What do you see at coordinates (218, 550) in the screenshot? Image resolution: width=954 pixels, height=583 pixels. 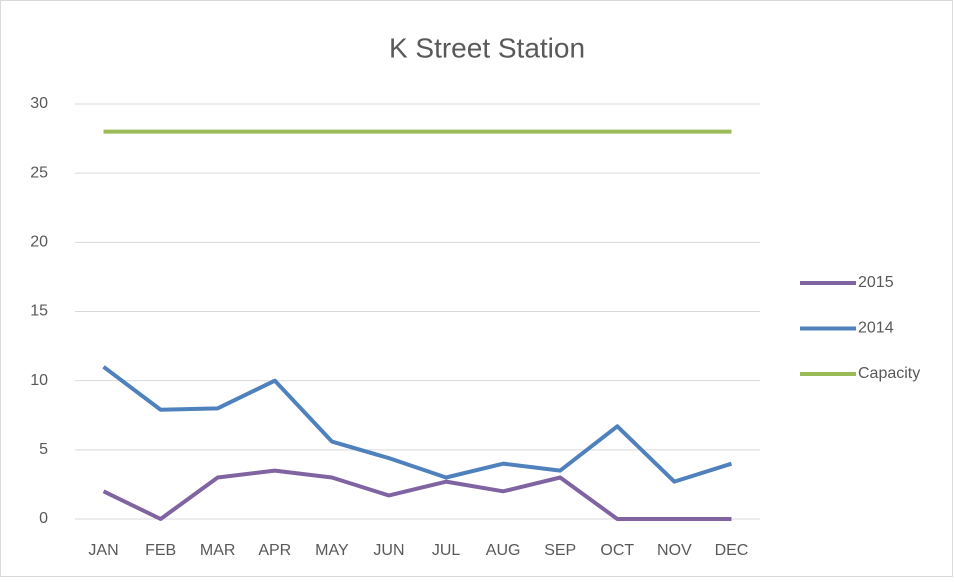 I see `x-tick-label: MAR` at bounding box center [218, 550].